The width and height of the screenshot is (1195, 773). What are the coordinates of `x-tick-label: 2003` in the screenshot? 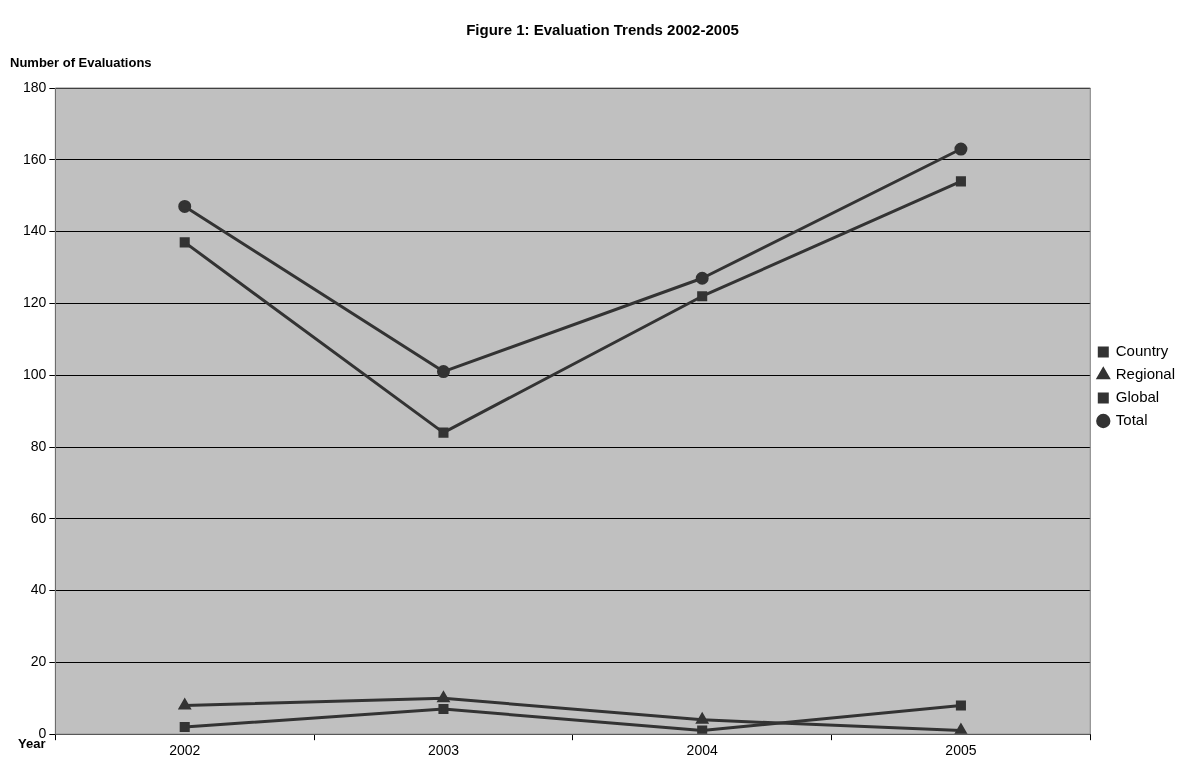 It's located at (443, 750).